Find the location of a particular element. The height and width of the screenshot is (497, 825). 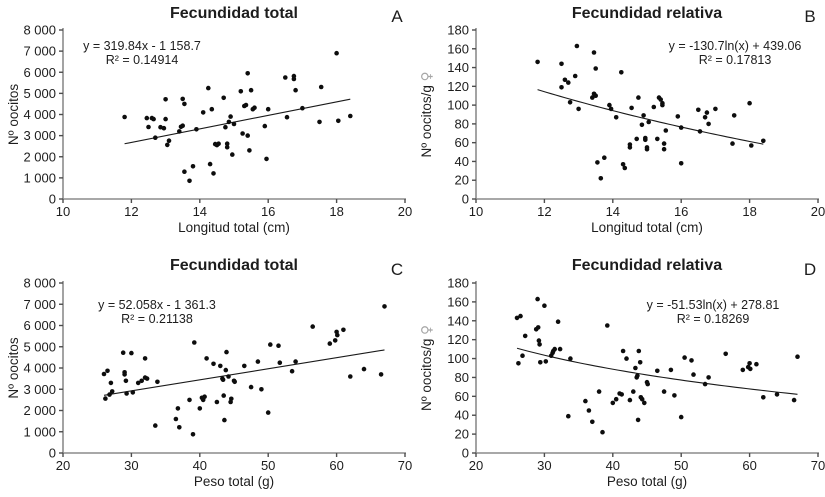

y-tick-label: 80 is located at coordinates (462, 123).